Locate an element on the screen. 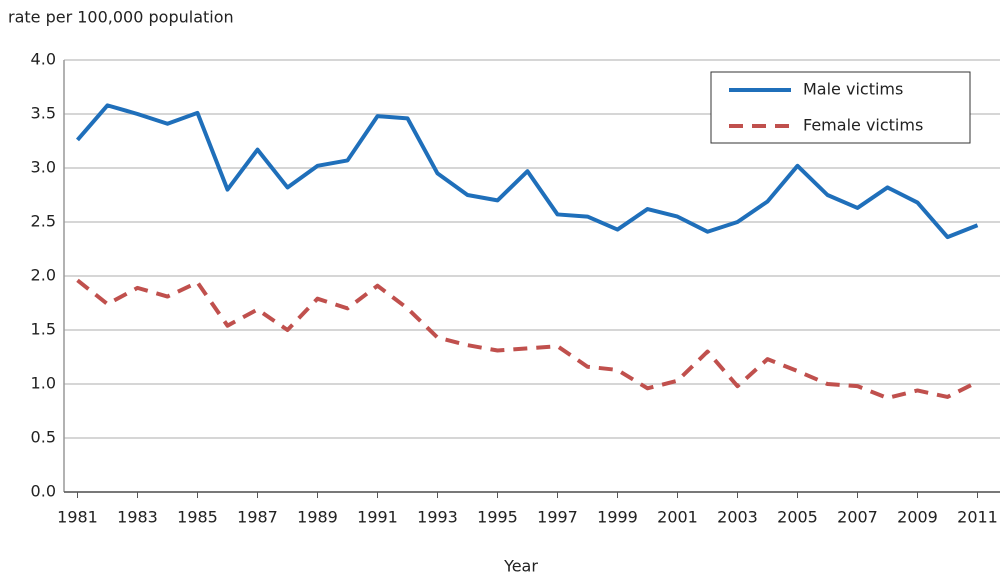 Image resolution: width=1008 pixels, height=580 pixels. y-tick-label: 1.0 is located at coordinates (43, 383).